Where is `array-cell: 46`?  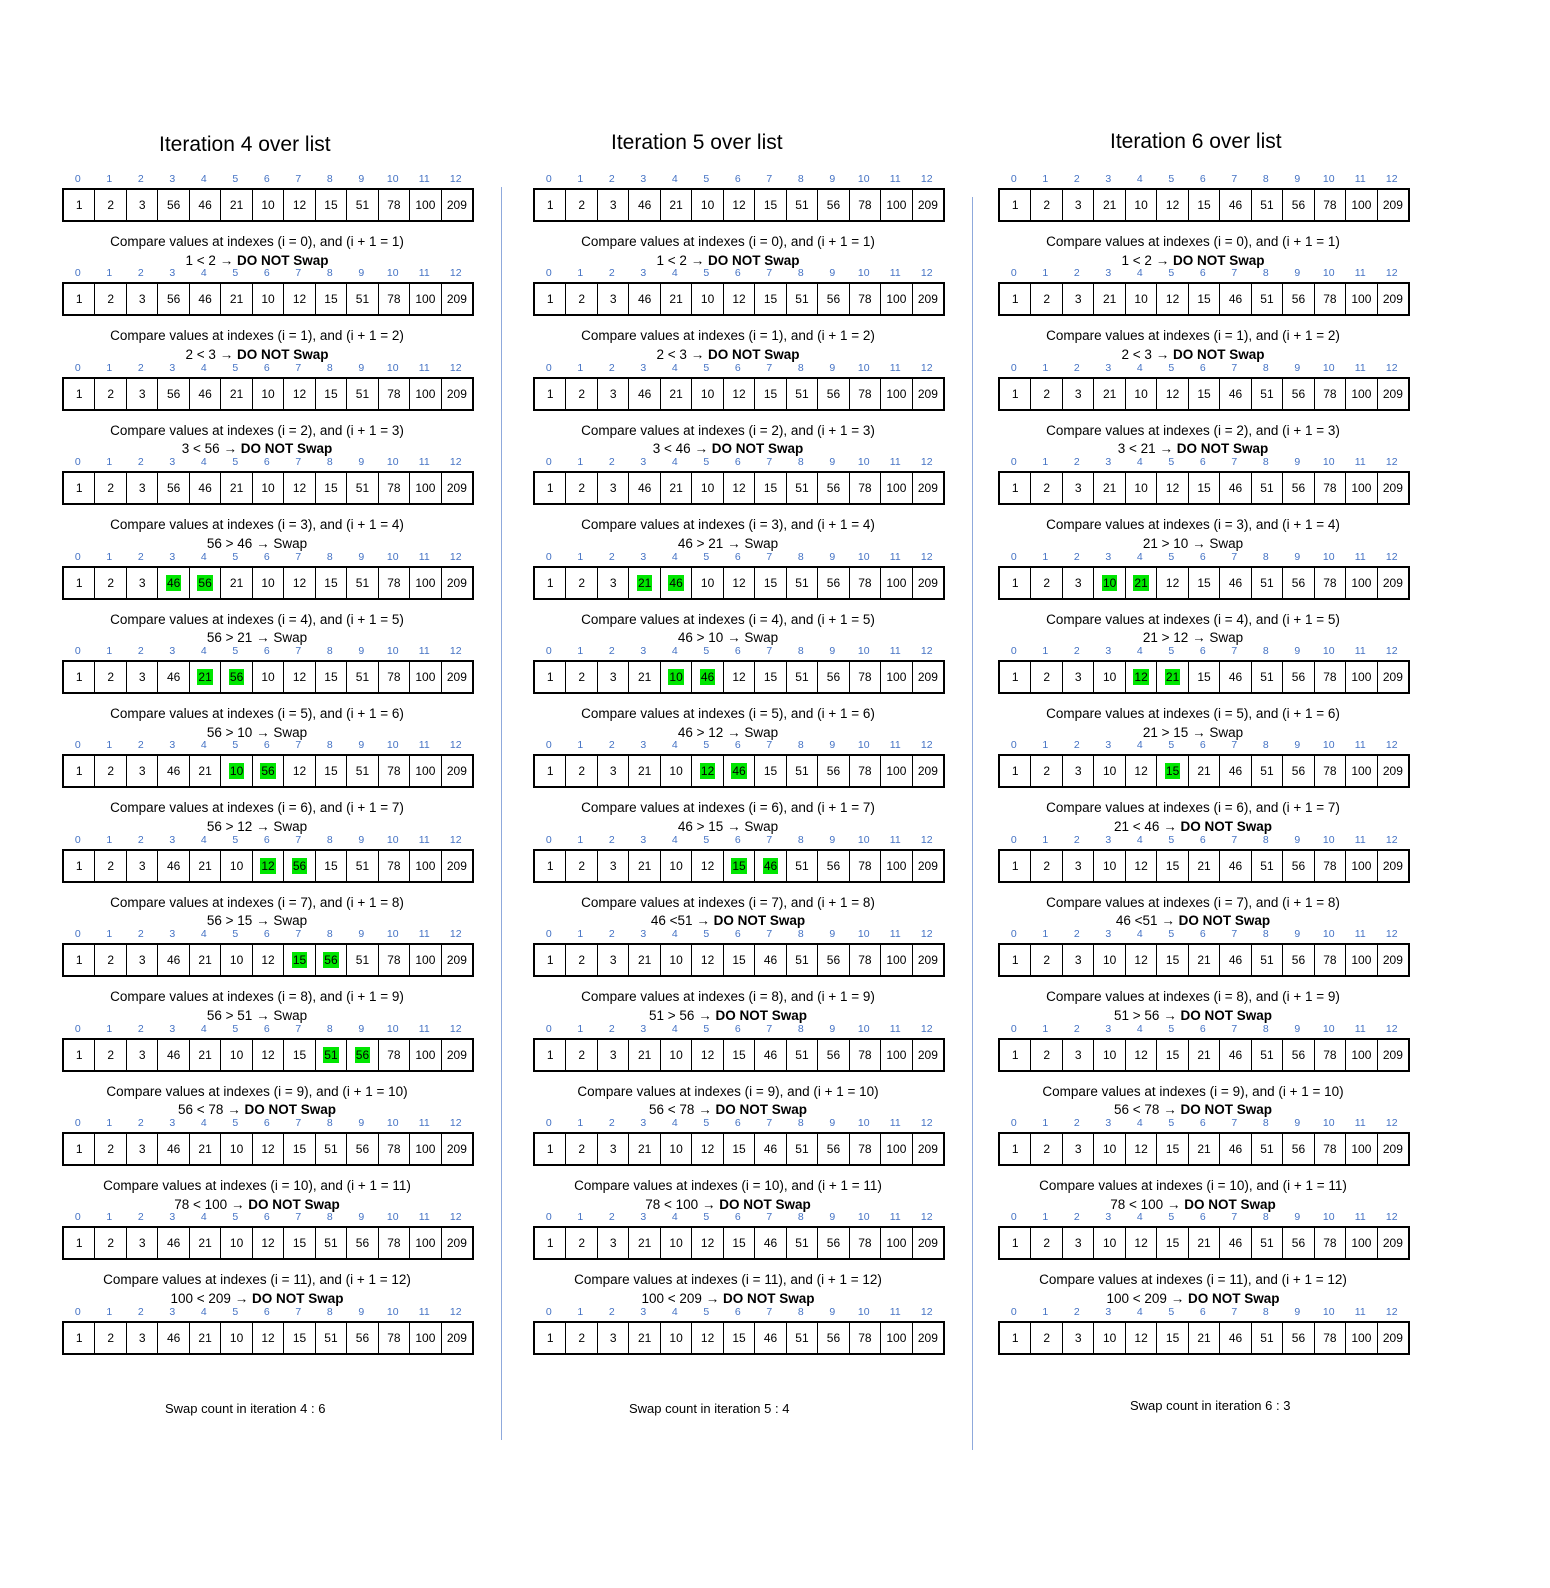 array-cell: 46 is located at coordinates (1236, 865).